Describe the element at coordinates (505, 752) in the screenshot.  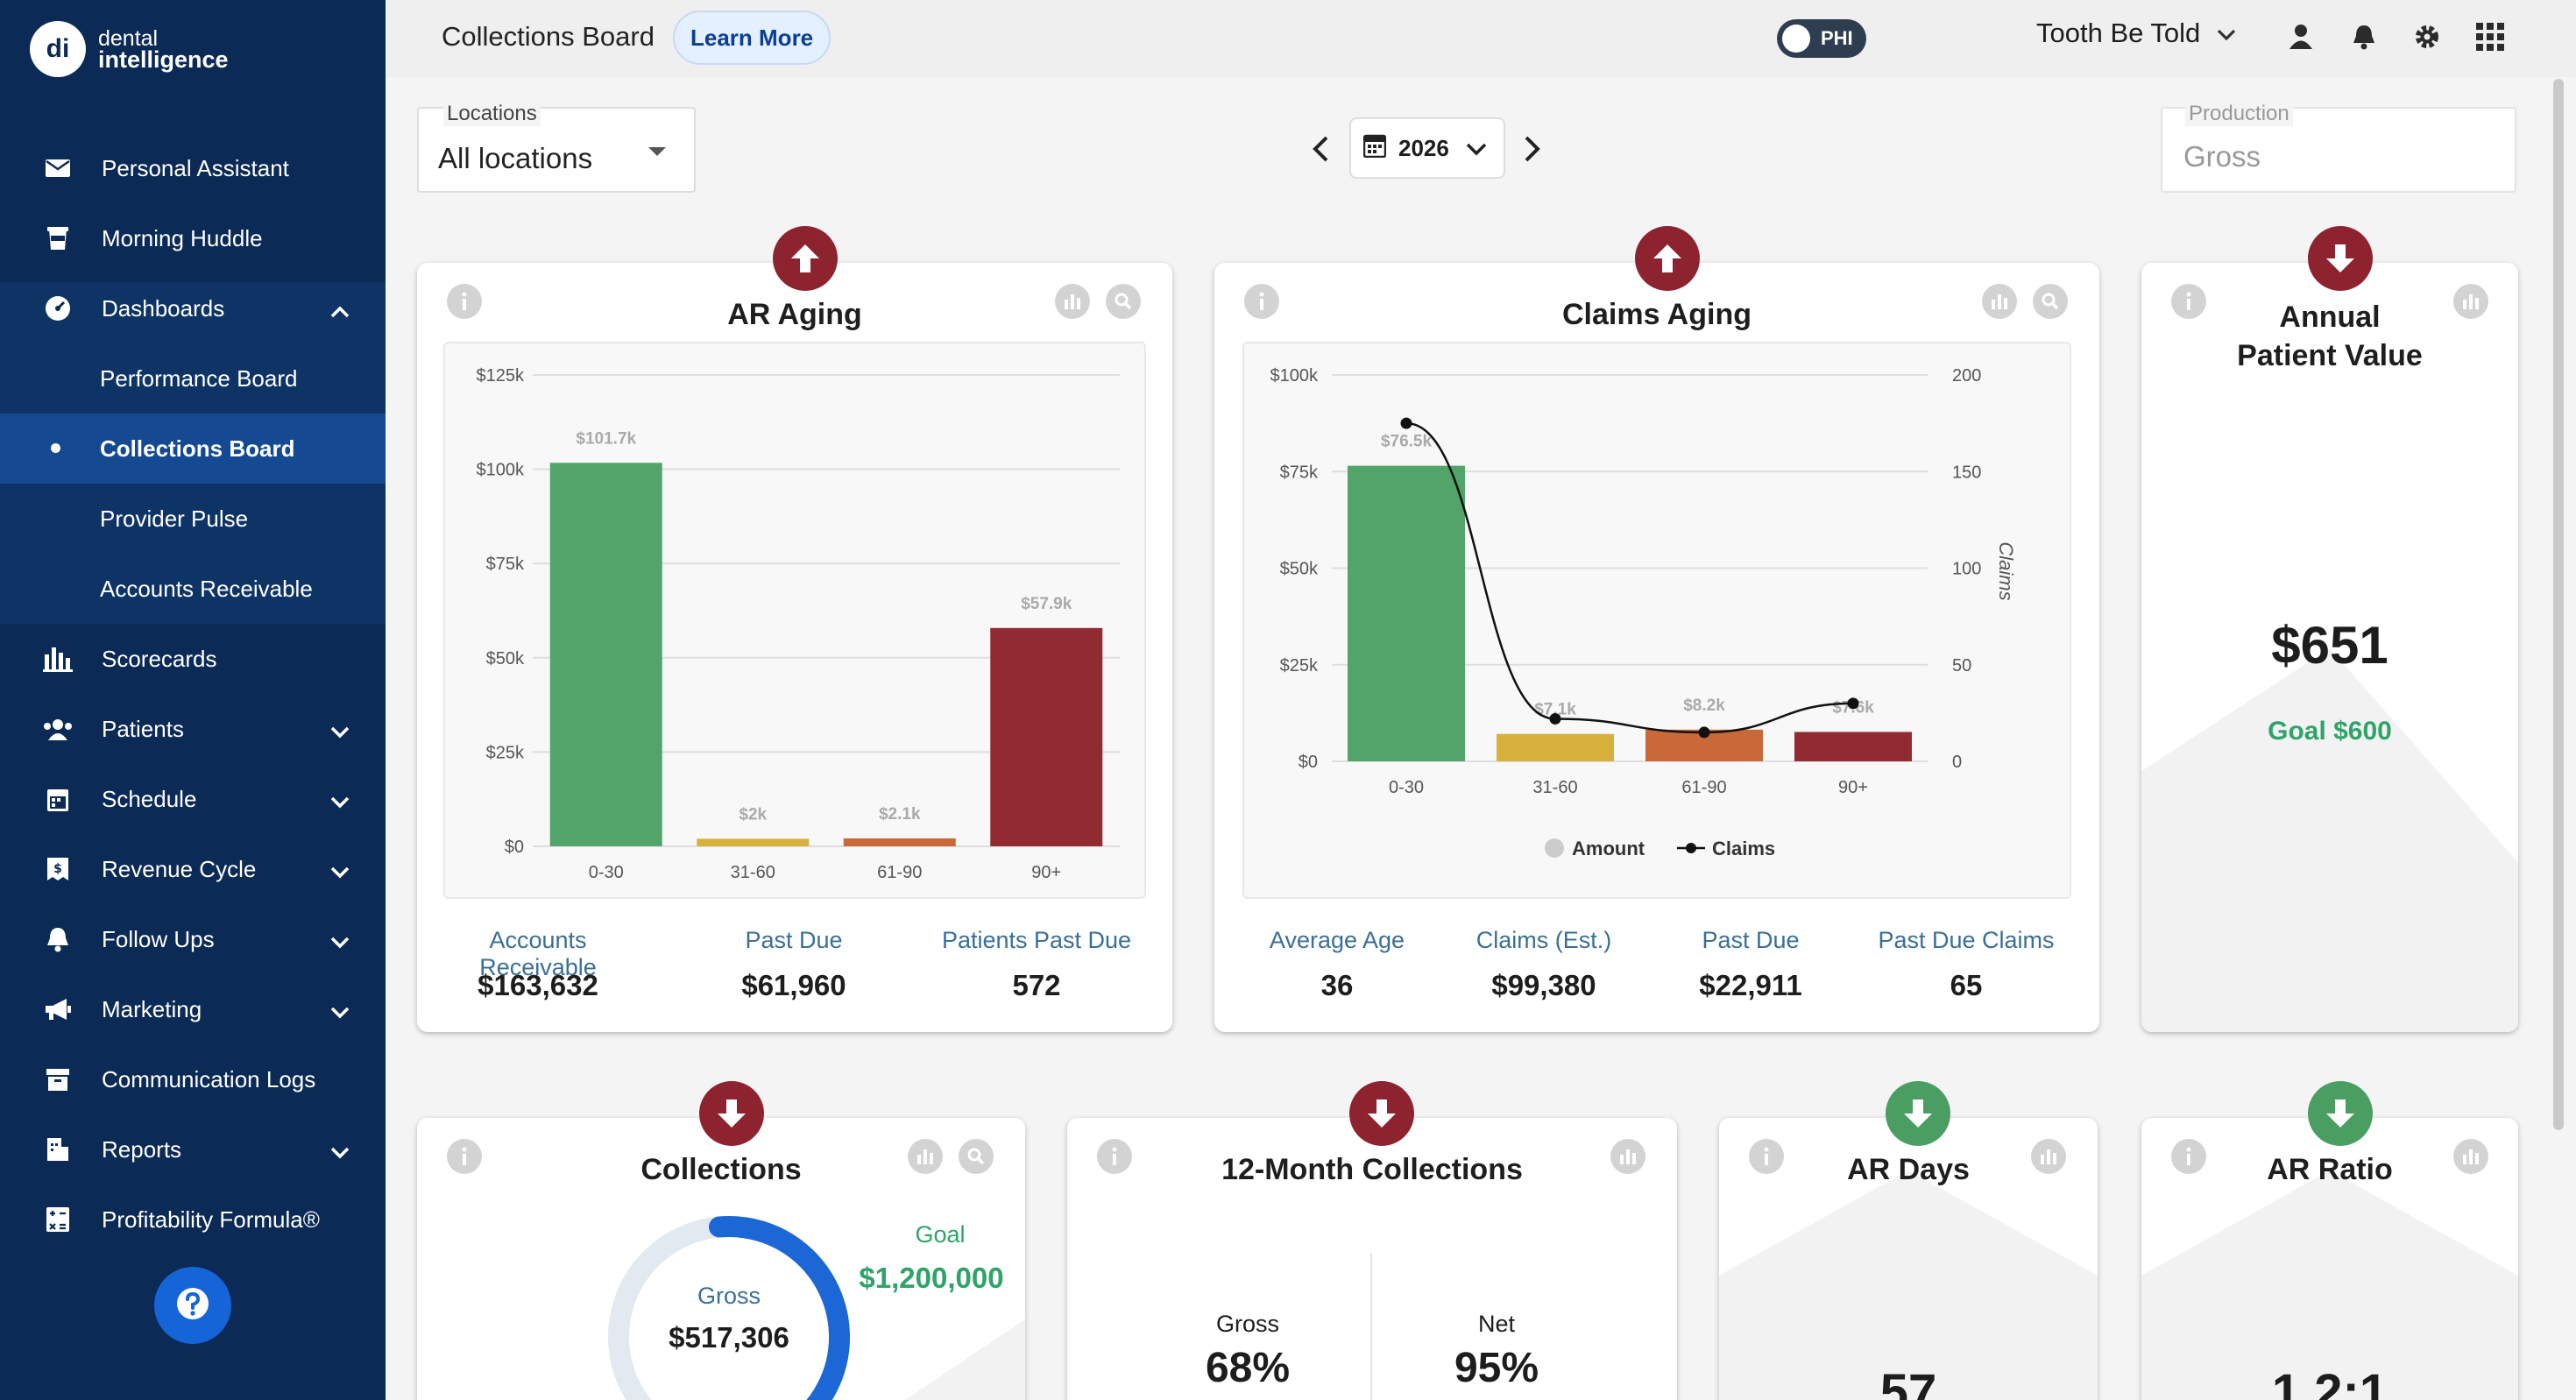
I see `y-tick-label: $25k` at that location.